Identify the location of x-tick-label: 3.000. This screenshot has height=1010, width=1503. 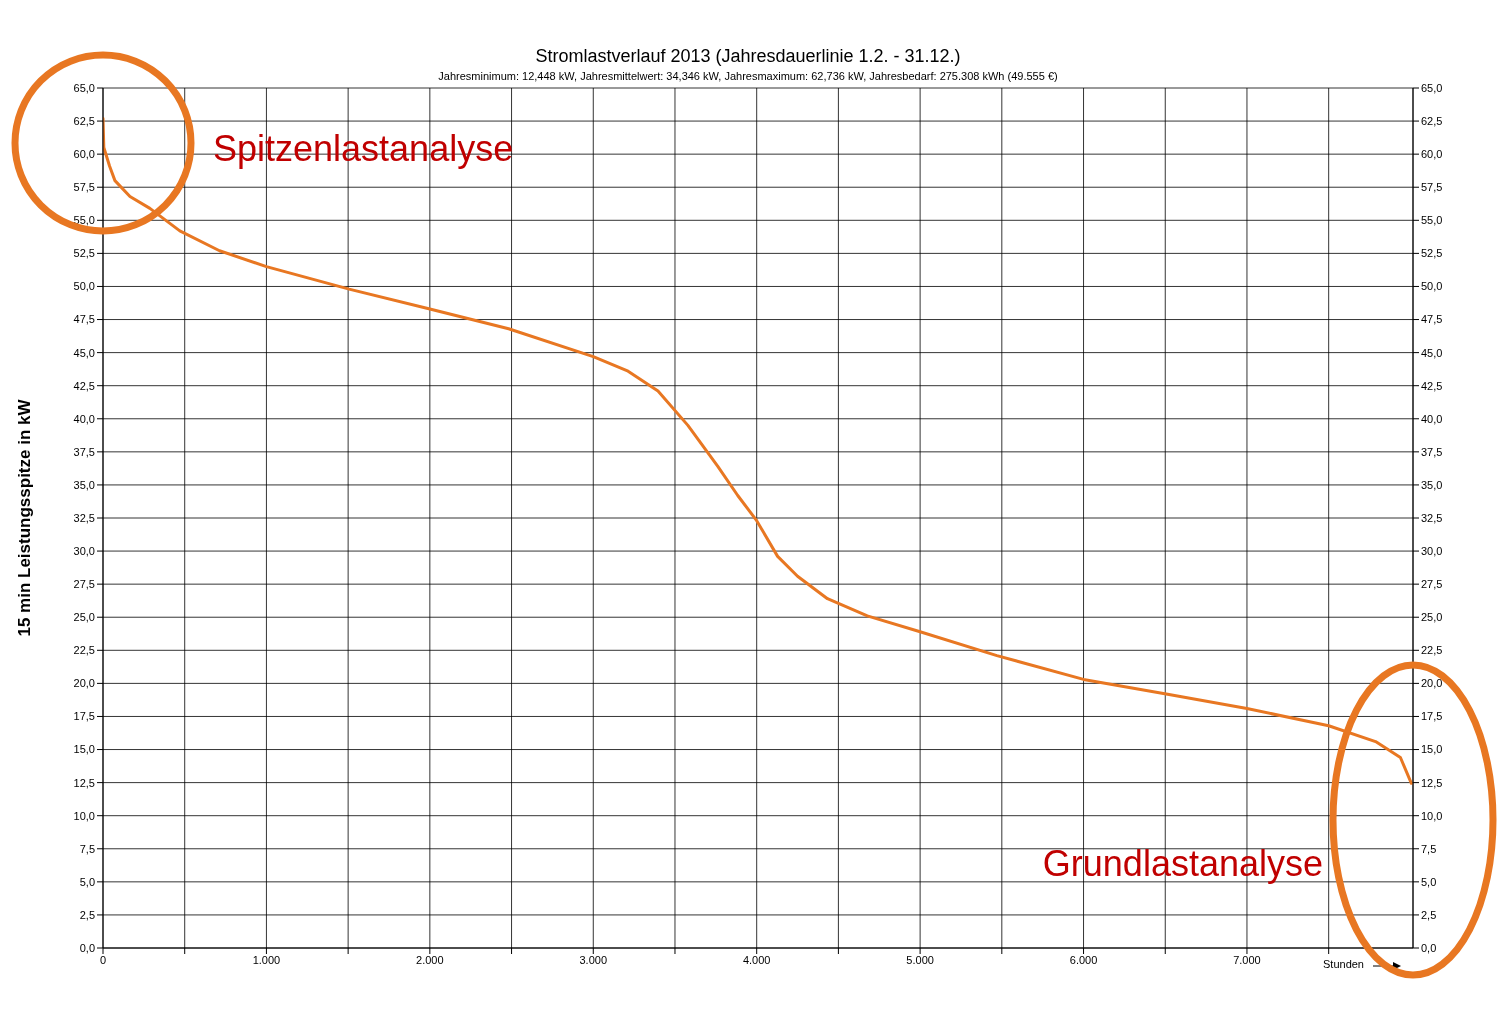
(593, 959).